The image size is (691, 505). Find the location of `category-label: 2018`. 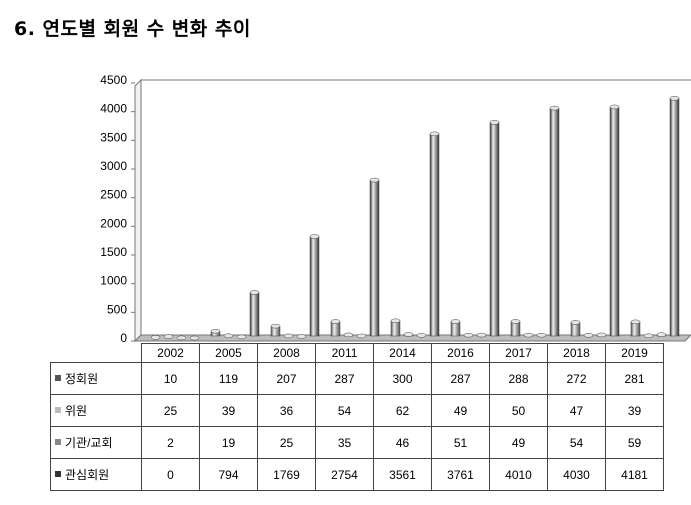

category-label: 2018 is located at coordinates (576, 353).